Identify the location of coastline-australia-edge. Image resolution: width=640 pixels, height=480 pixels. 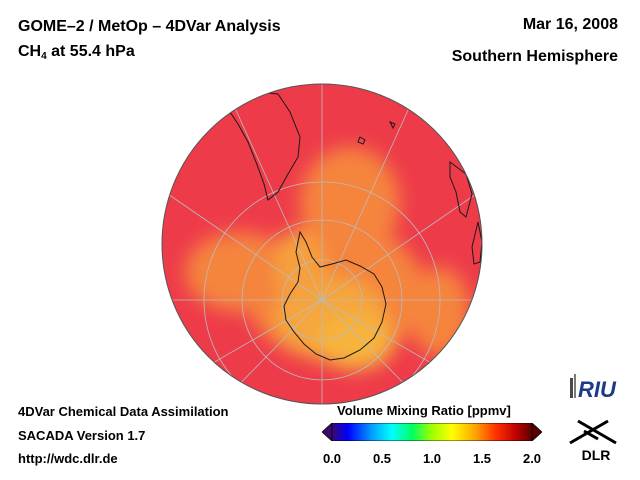
(476, 243).